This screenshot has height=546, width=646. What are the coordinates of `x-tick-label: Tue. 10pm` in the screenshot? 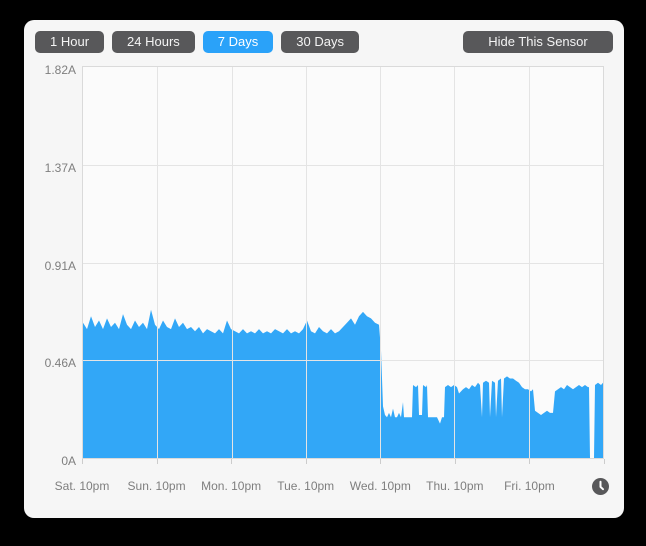 It's located at (306, 486).